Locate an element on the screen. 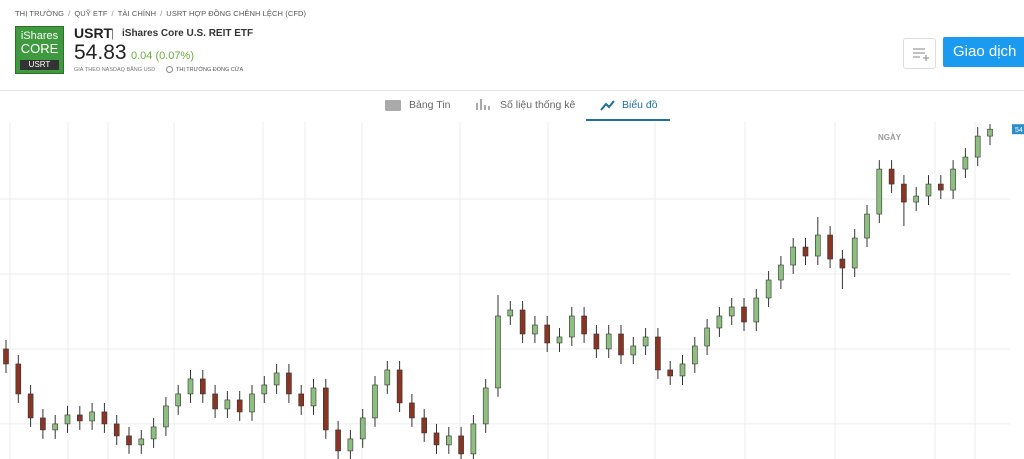 This screenshot has width=1024, height=459. last-price-label: 54 is located at coordinates (1019, 130).